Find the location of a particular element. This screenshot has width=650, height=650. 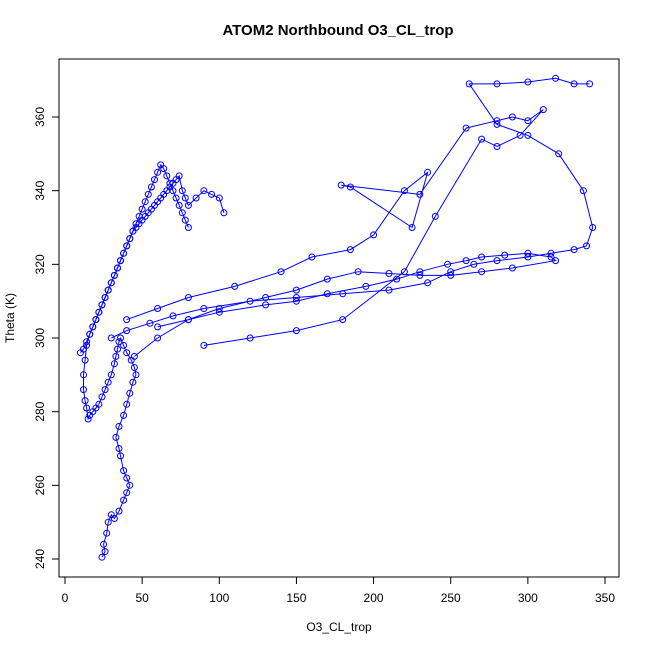

y-axis-label: Theta (K) is located at coordinates (10, 318).